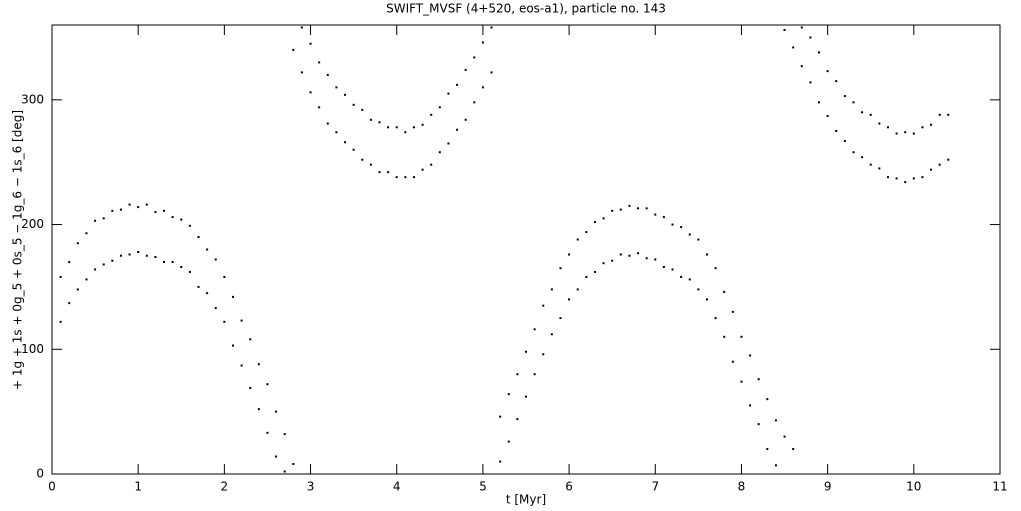  Describe the element at coordinates (569, 487) in the screenshot. I see `x-tick-label: 6` at that location.